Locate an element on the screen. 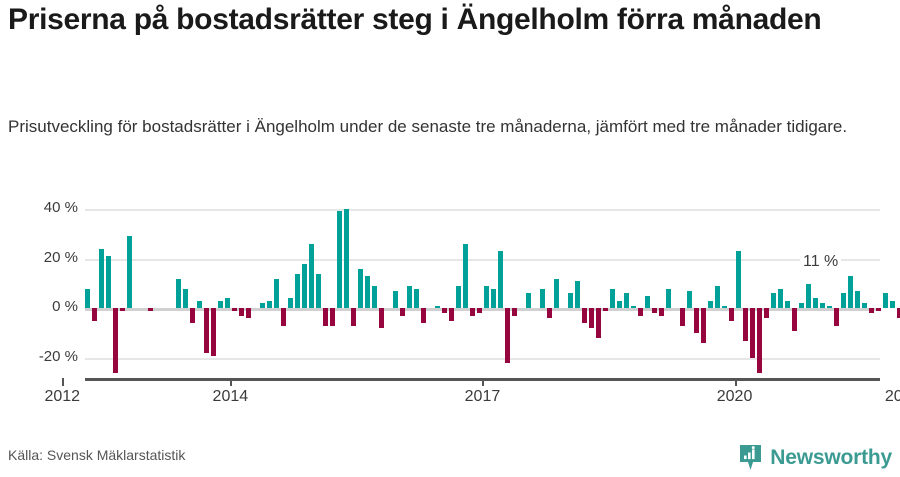 This screenshot has height=477, width=900. source-note: Källa: Svensk Mäklarstatistik is located at coordinates (97, 455).